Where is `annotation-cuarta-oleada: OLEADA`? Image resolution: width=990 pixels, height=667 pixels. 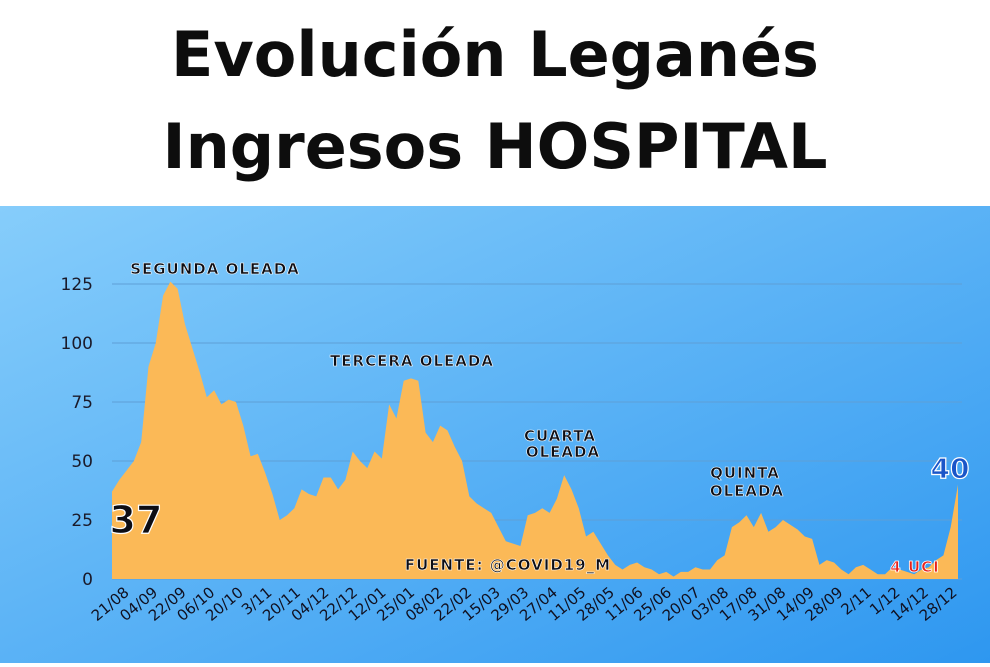
annotation-cuarta-oleada: OLEADA is located at coordinates (563, 452).